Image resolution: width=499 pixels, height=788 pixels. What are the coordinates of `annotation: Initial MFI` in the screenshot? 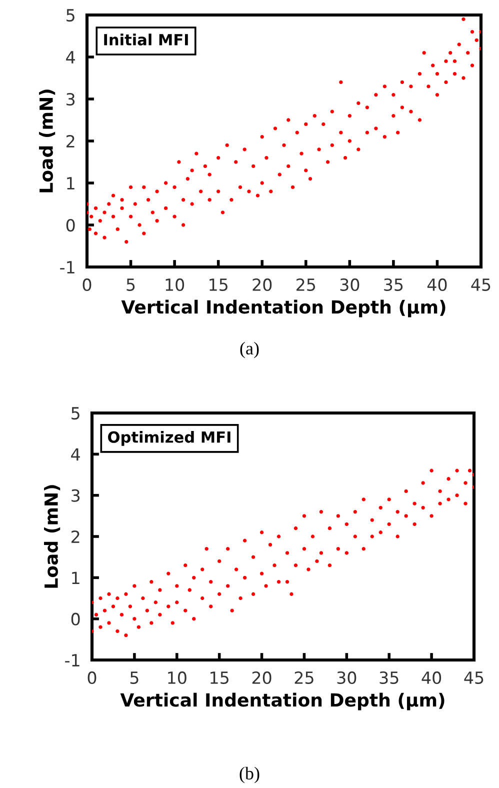 It's located at (146, 40).